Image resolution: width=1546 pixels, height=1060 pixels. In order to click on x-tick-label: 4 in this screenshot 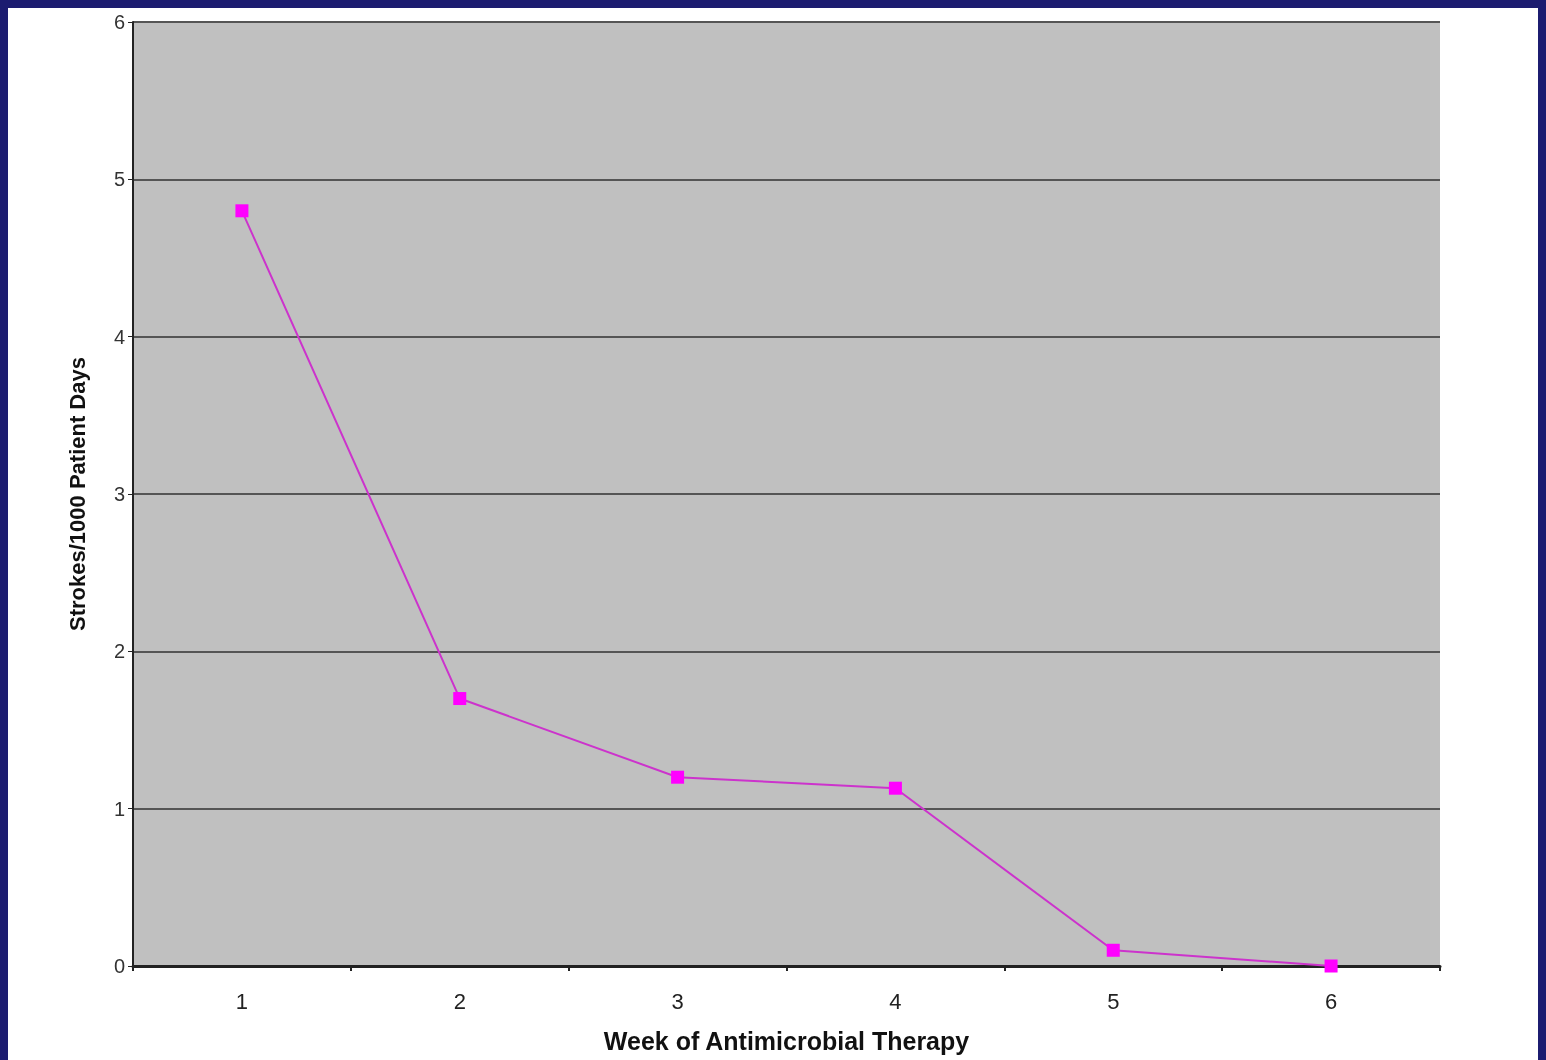, I will do `click(895, 1001)`.